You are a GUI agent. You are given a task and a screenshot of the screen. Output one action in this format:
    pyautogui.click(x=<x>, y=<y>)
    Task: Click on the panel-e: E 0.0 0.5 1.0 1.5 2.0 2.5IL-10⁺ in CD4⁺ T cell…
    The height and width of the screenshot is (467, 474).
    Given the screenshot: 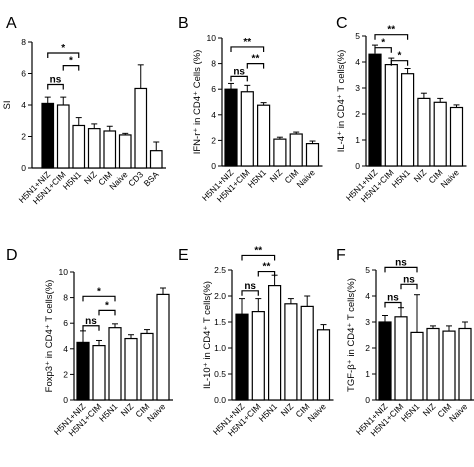 What is the action you would take?
    pyautogui.click(x=256, y=341)
    